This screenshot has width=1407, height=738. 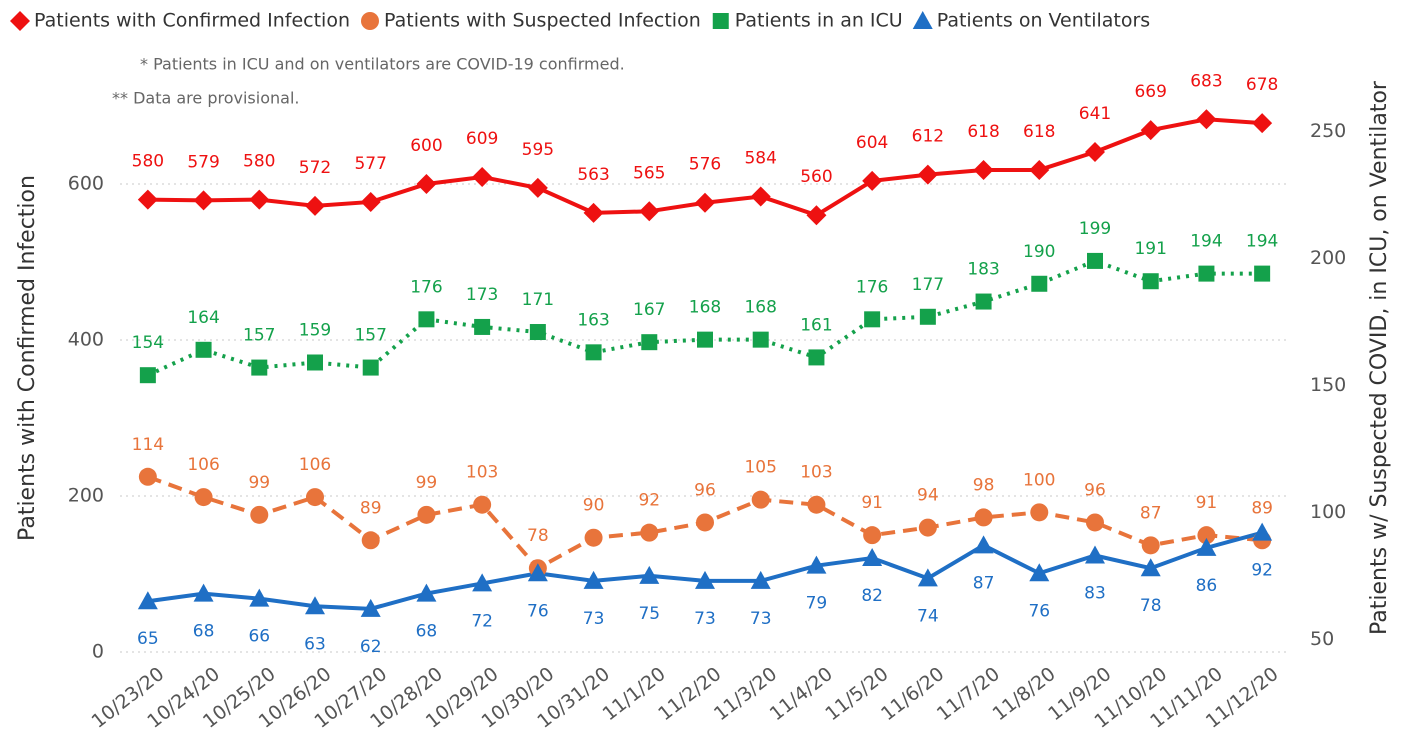 What do you see at coordinates (1039, 480) in the screenshot?
I see `value-label: 100` at bounding box center [1039, 480].